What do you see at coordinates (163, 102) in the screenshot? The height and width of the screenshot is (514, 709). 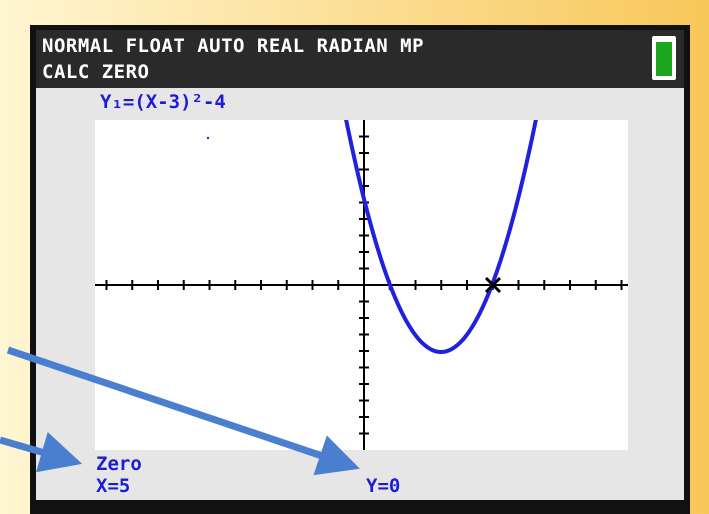 I see `equation-label: Y₁=(X-3)²-4` at bounding box center [163, 102].